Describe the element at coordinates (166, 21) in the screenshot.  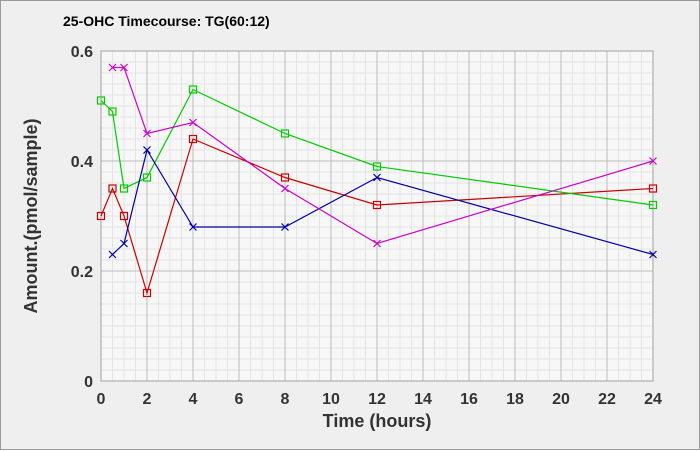
I see `chart-title: 25-OHC Timecourse: TG(60:12)` at that location.